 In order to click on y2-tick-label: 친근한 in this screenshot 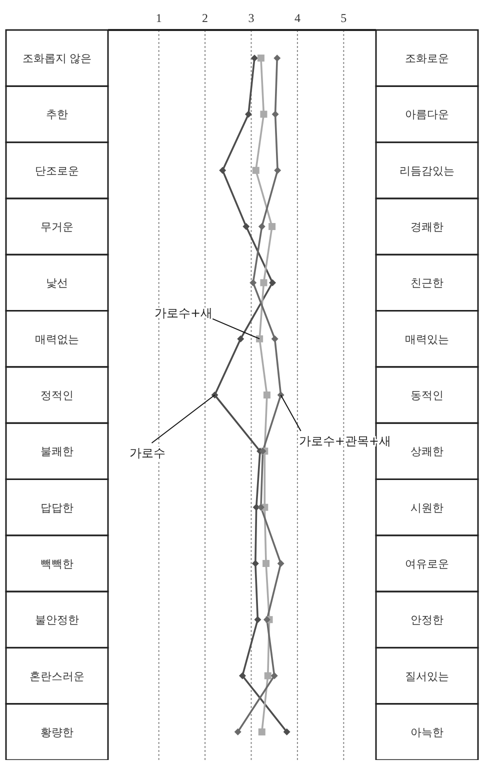, I will do `click(427, 283)`.